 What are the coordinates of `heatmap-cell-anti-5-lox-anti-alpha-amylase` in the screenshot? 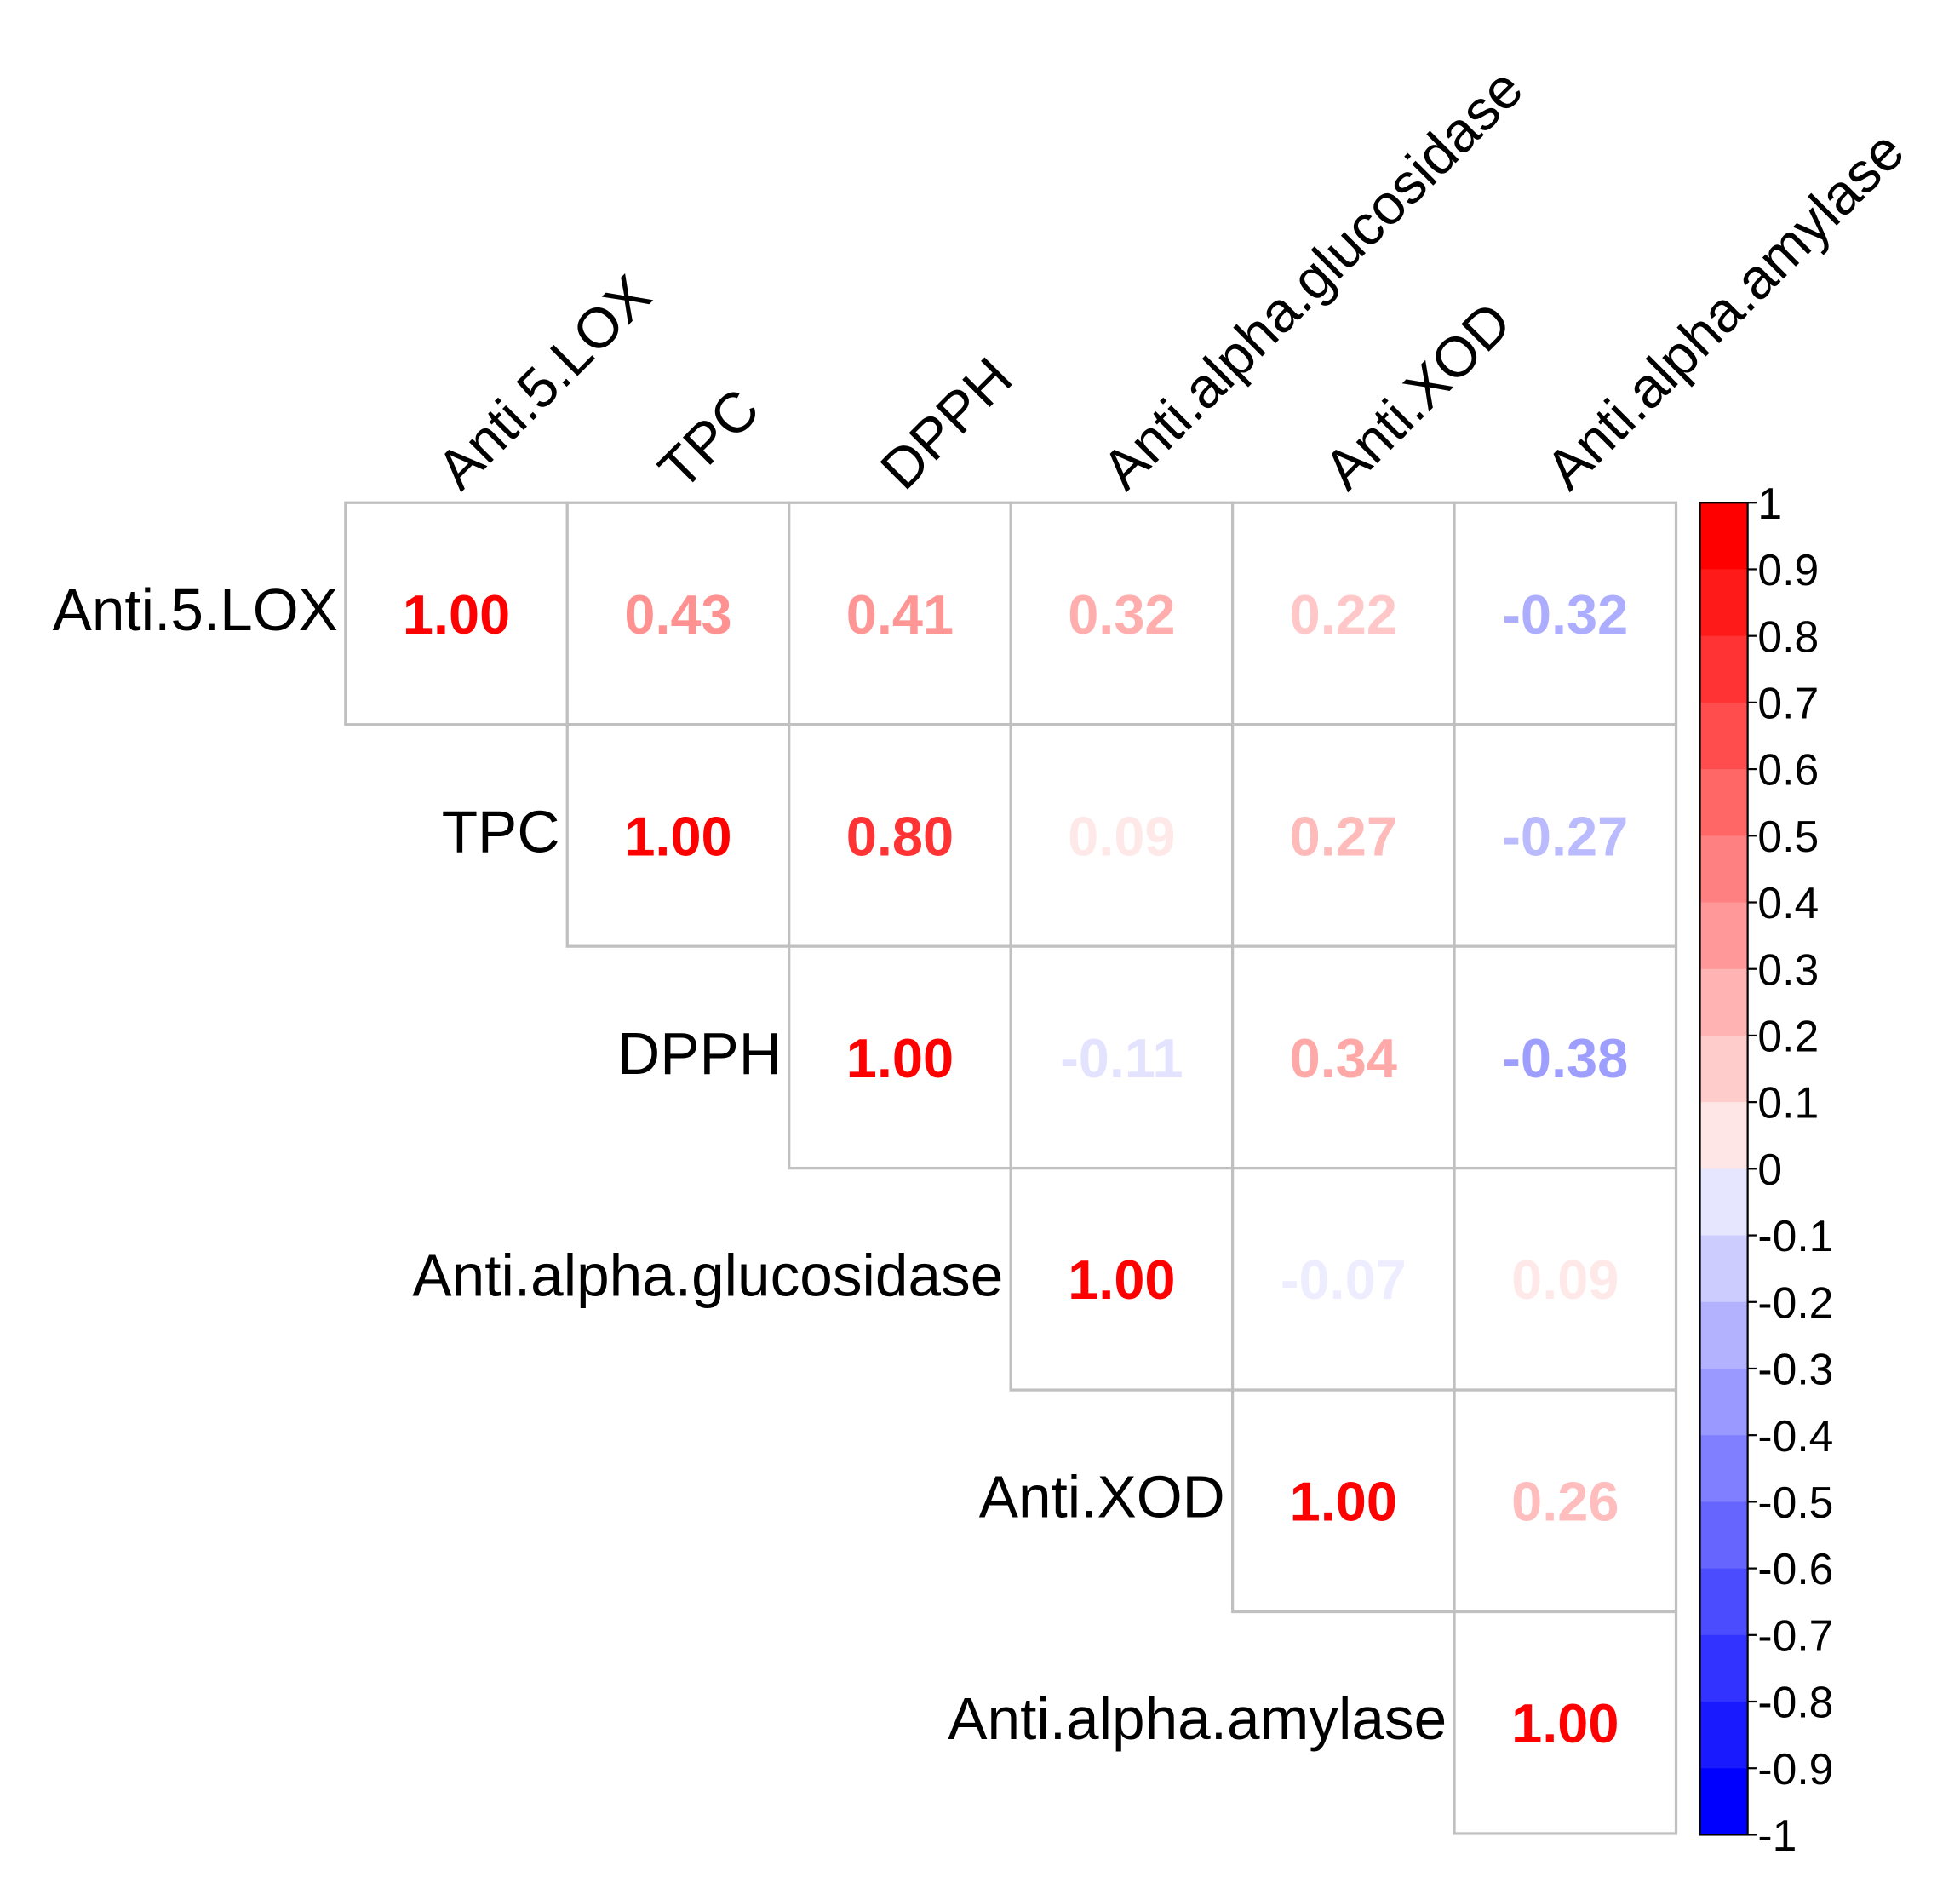 It's located at (1565, 613).